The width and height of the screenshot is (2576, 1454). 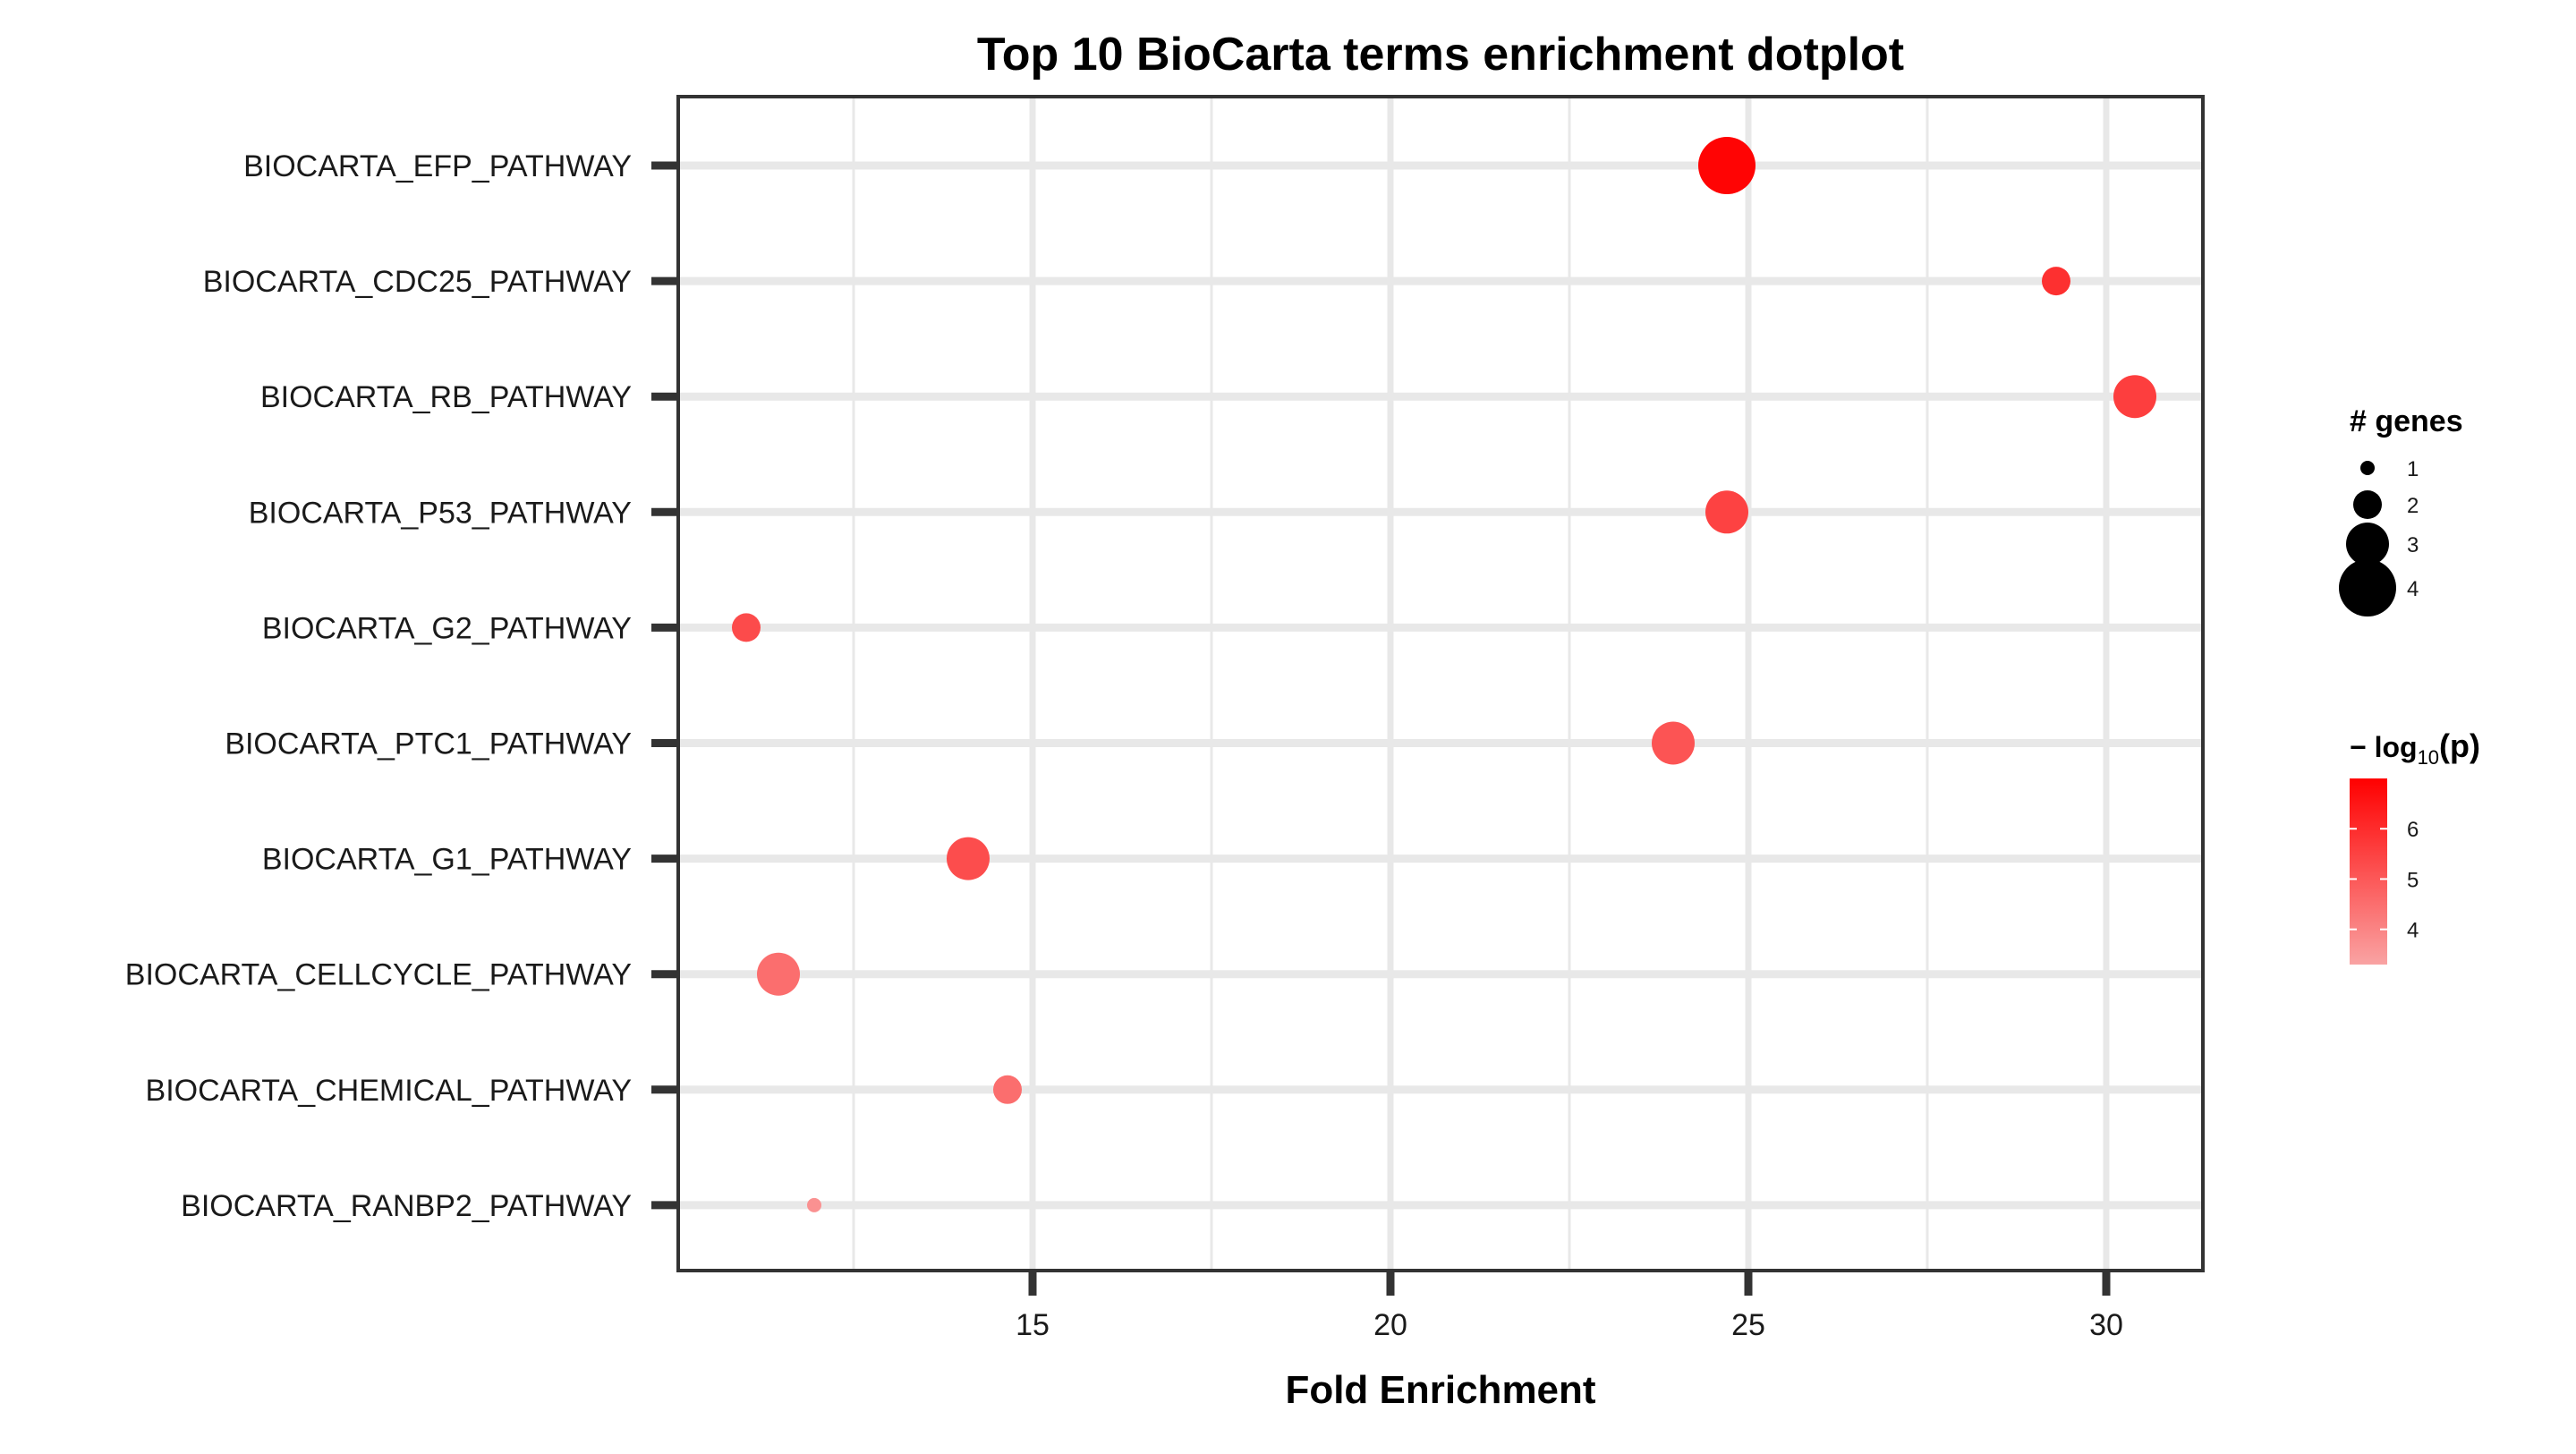 I want to click on y-tick-label: BIOCARTA_RB_PATHWAY, so click(x=446, y=397).